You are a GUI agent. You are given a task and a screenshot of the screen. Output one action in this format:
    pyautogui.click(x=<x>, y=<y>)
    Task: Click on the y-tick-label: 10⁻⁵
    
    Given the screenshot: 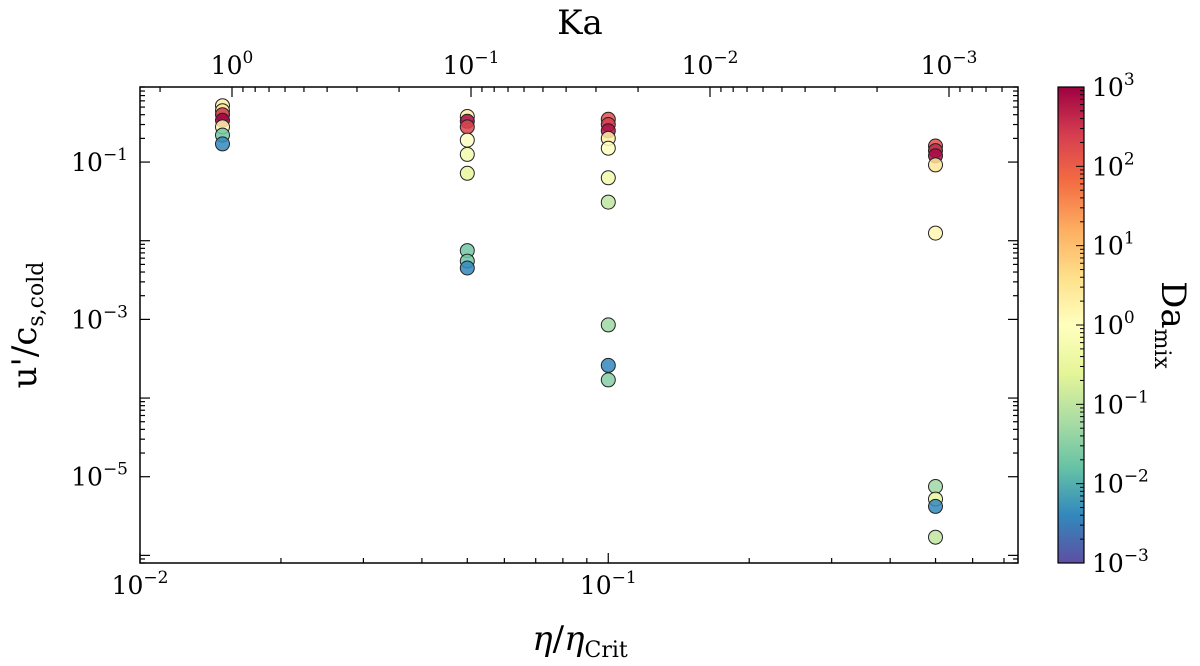 What is the action you would take?
    pyautogui.click(x=99, y=476)
    